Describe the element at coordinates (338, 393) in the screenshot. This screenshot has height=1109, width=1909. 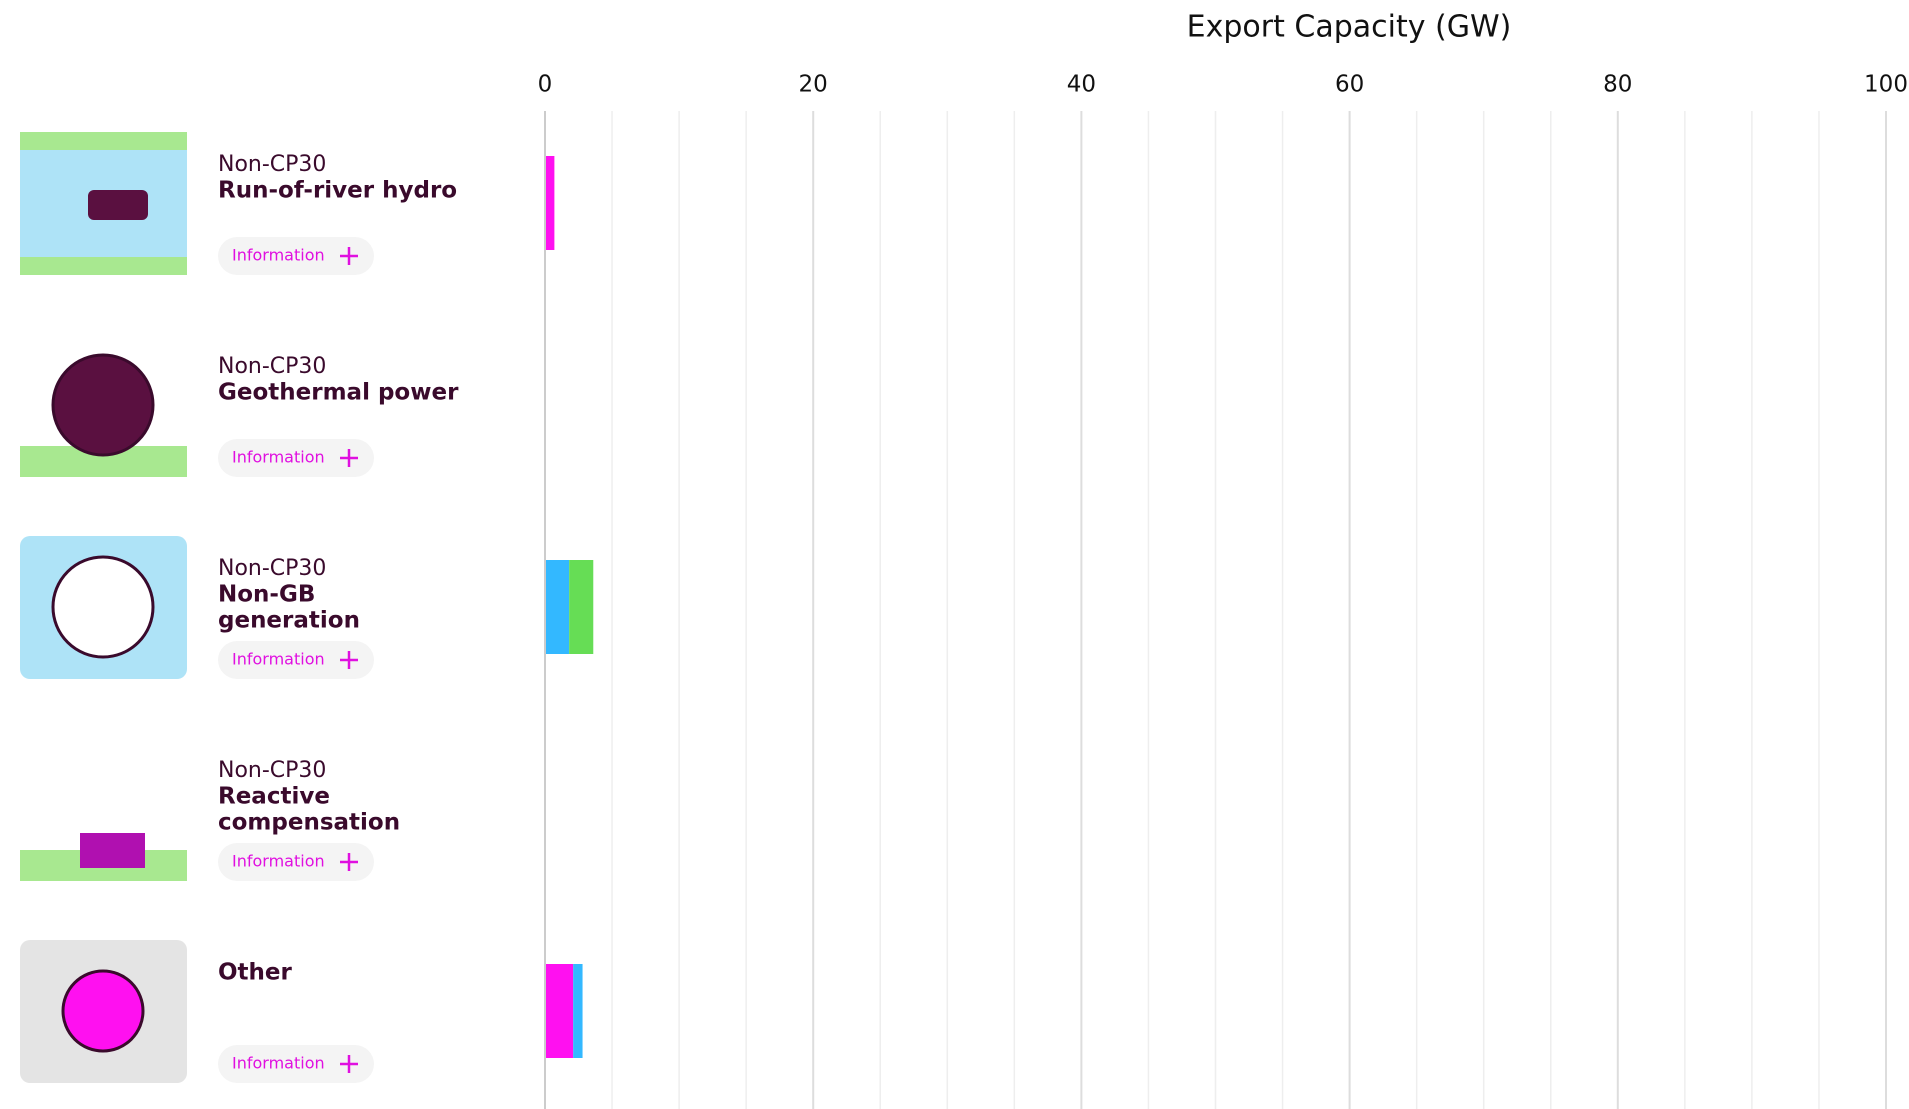
I see `row-name: Geothermal power` at that location.